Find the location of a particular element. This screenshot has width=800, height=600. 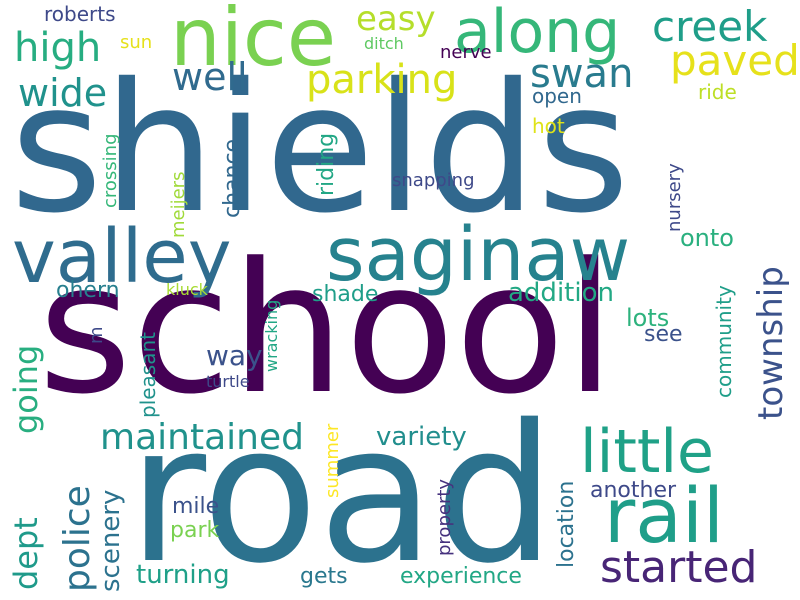

word-sun: sun is located at coordinates (136, 42).